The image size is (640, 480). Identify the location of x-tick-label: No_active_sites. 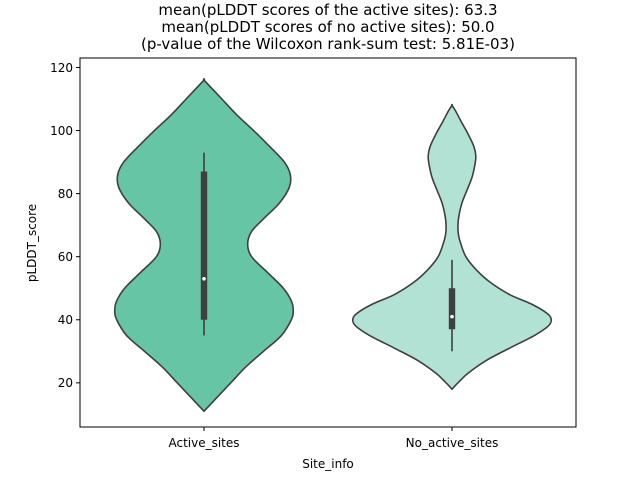
(452, 443).